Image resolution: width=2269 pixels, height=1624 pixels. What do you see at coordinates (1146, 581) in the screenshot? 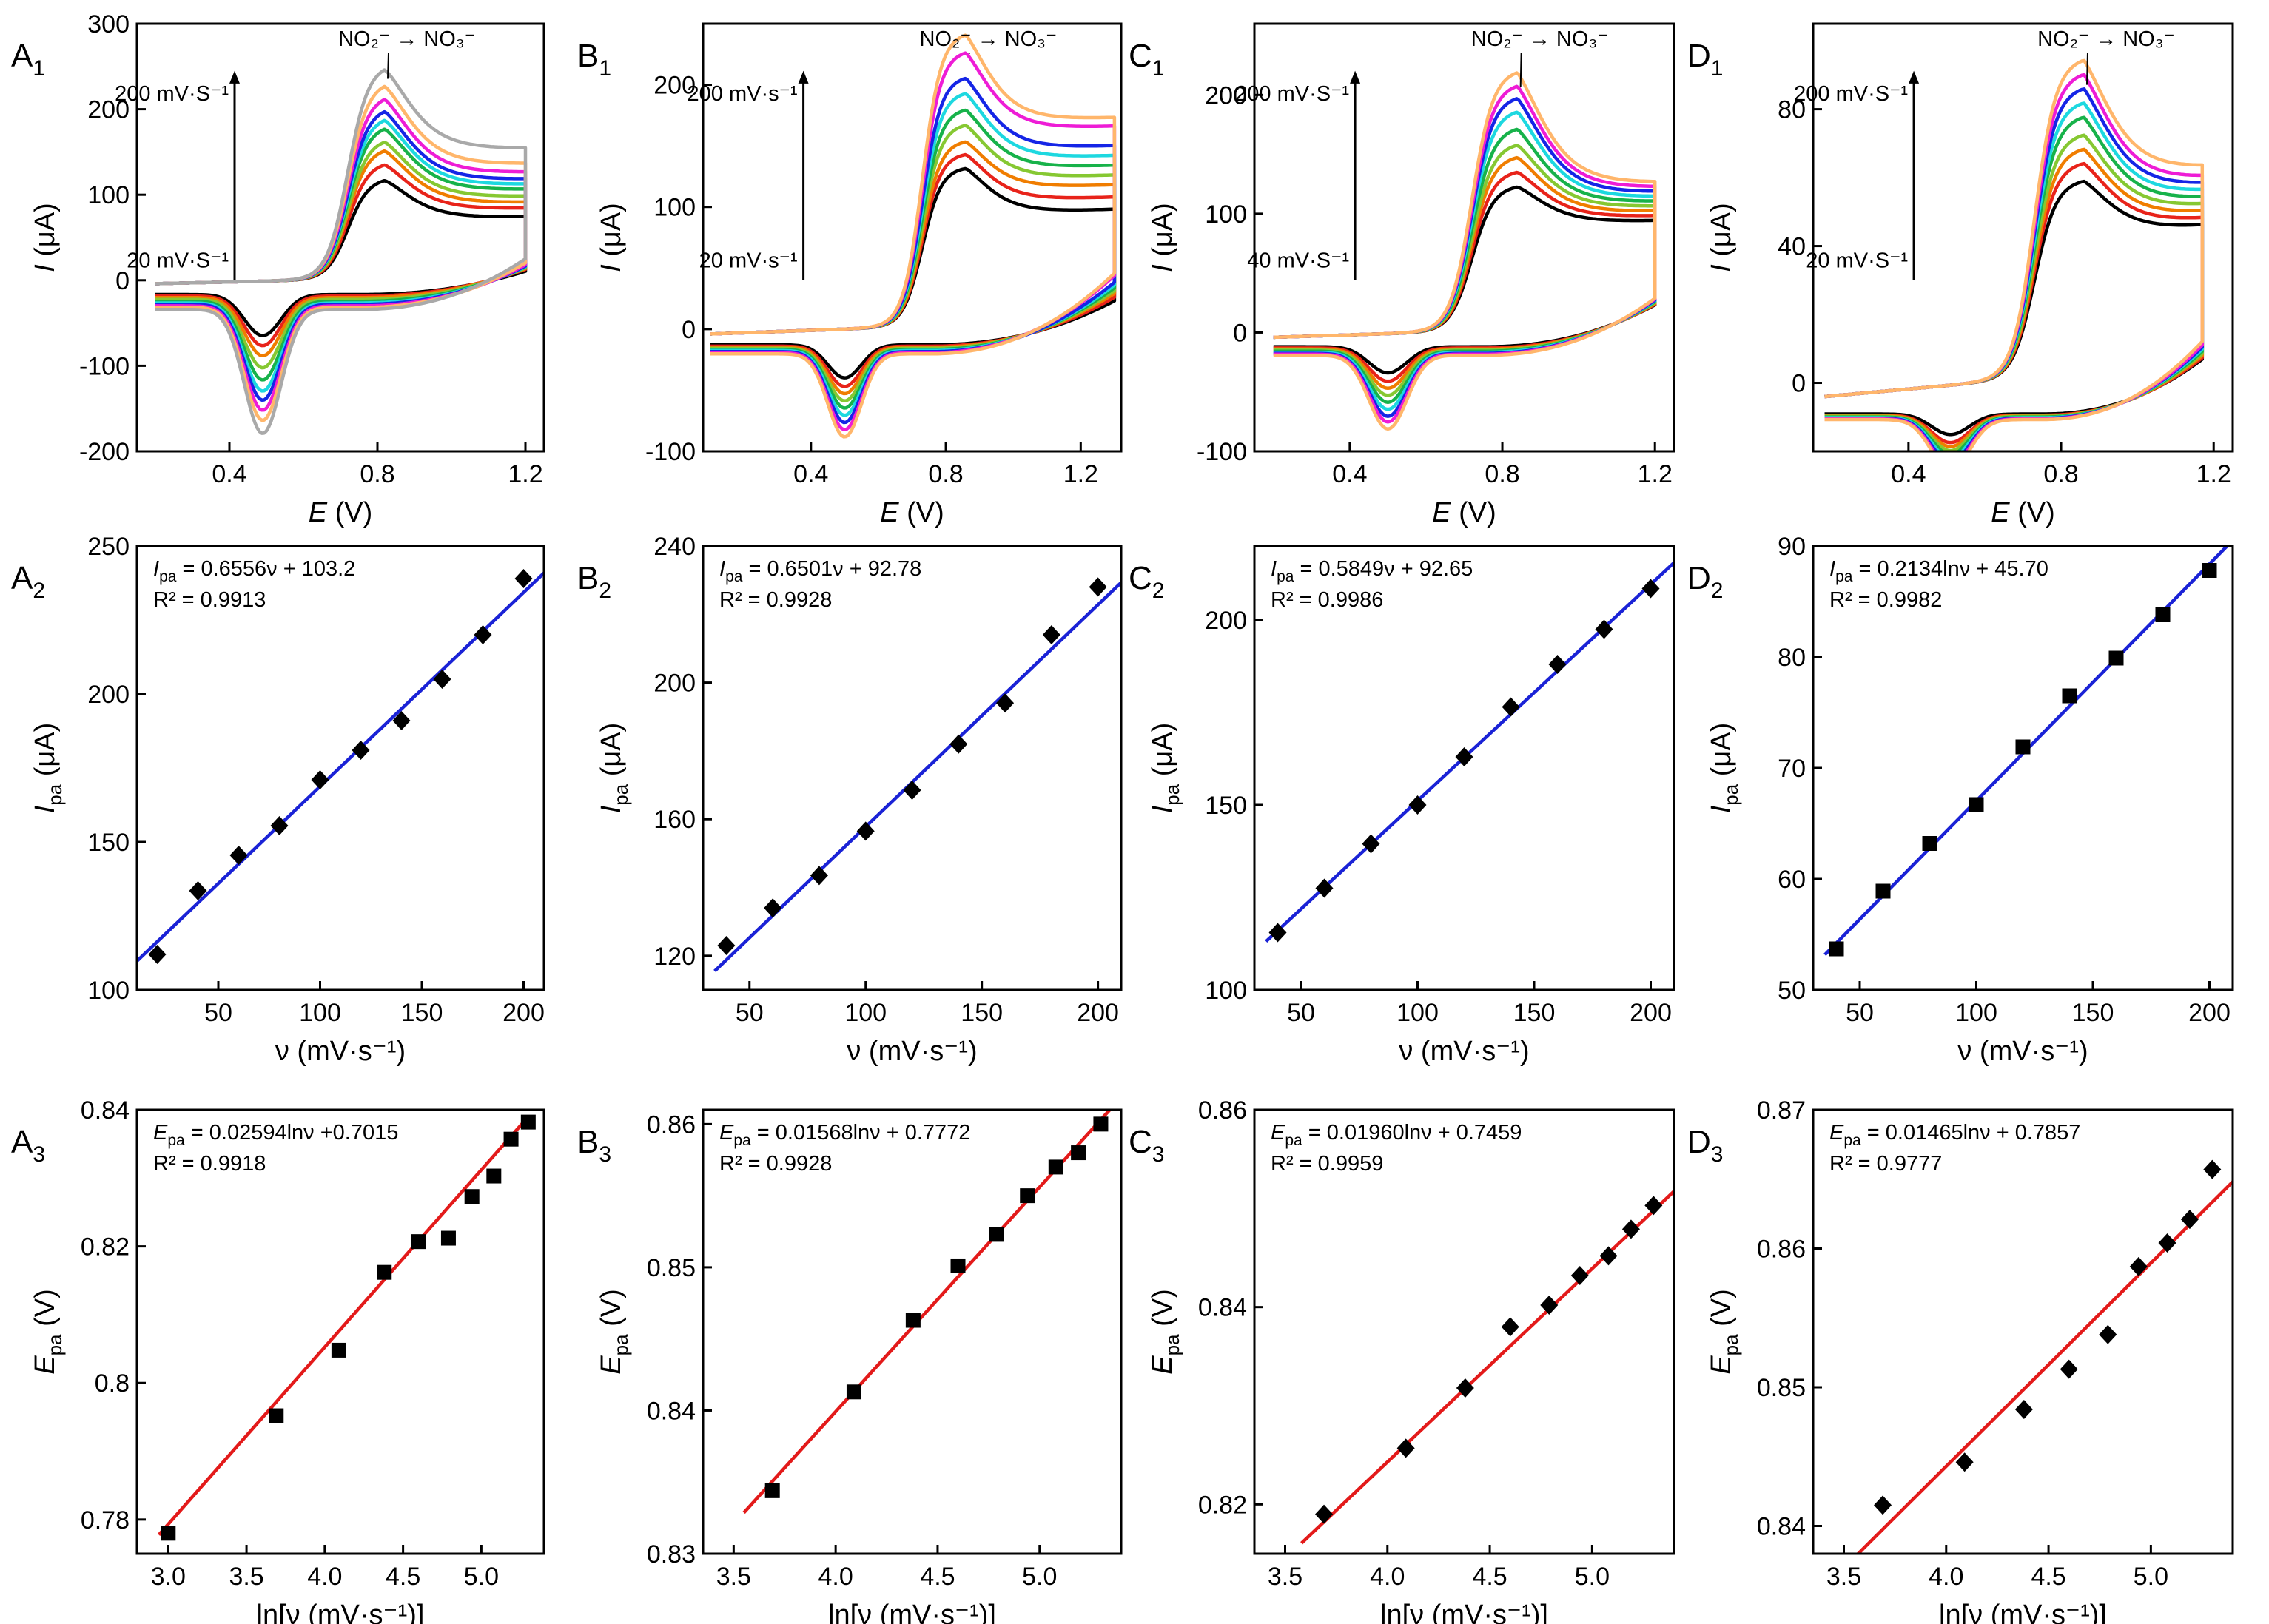
I see `panel-label: C2` at bounding box center [1146, 581].